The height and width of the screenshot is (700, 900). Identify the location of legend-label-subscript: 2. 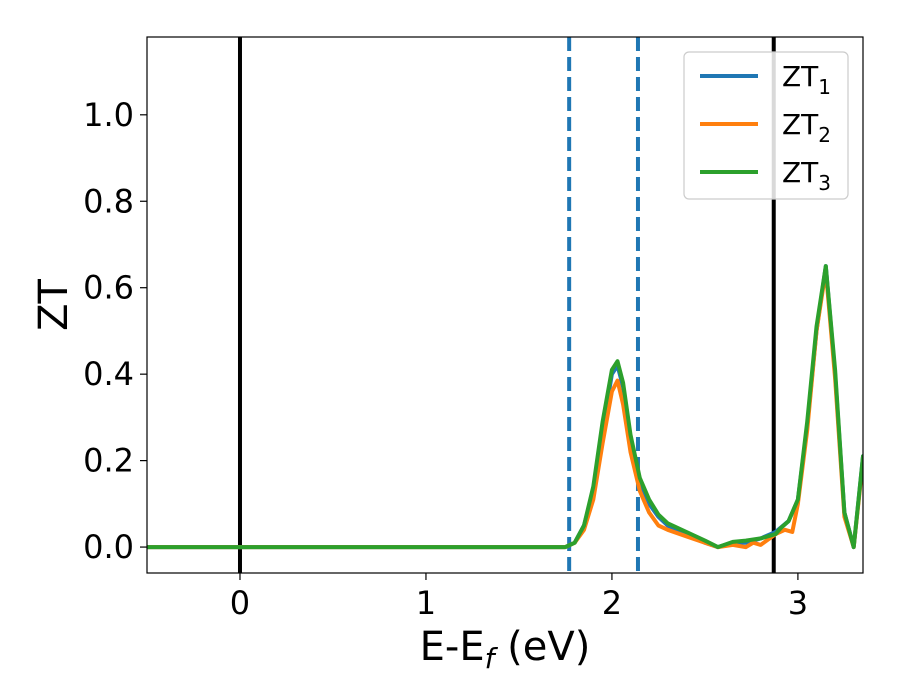
(824, 135).